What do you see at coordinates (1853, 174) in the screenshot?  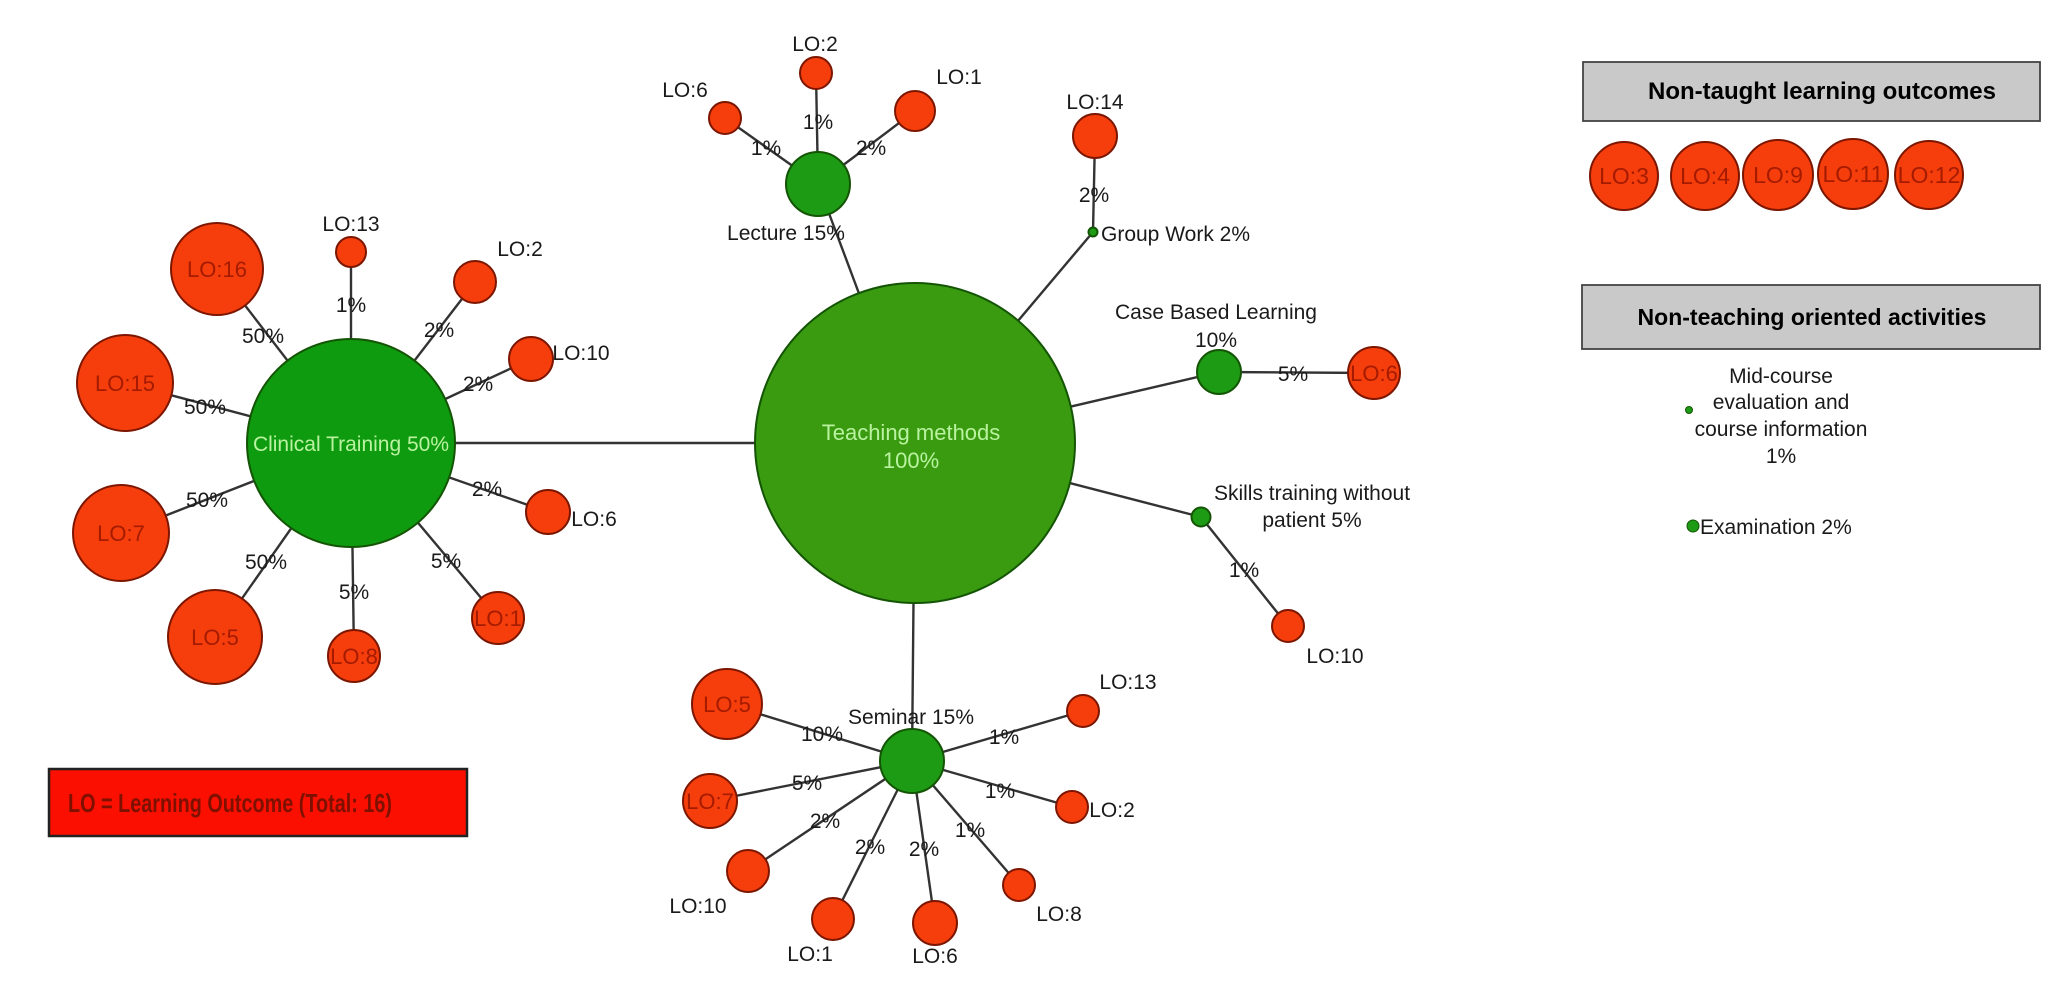 I see `svg-text: LO:11` at bounding box center [1853, 174].